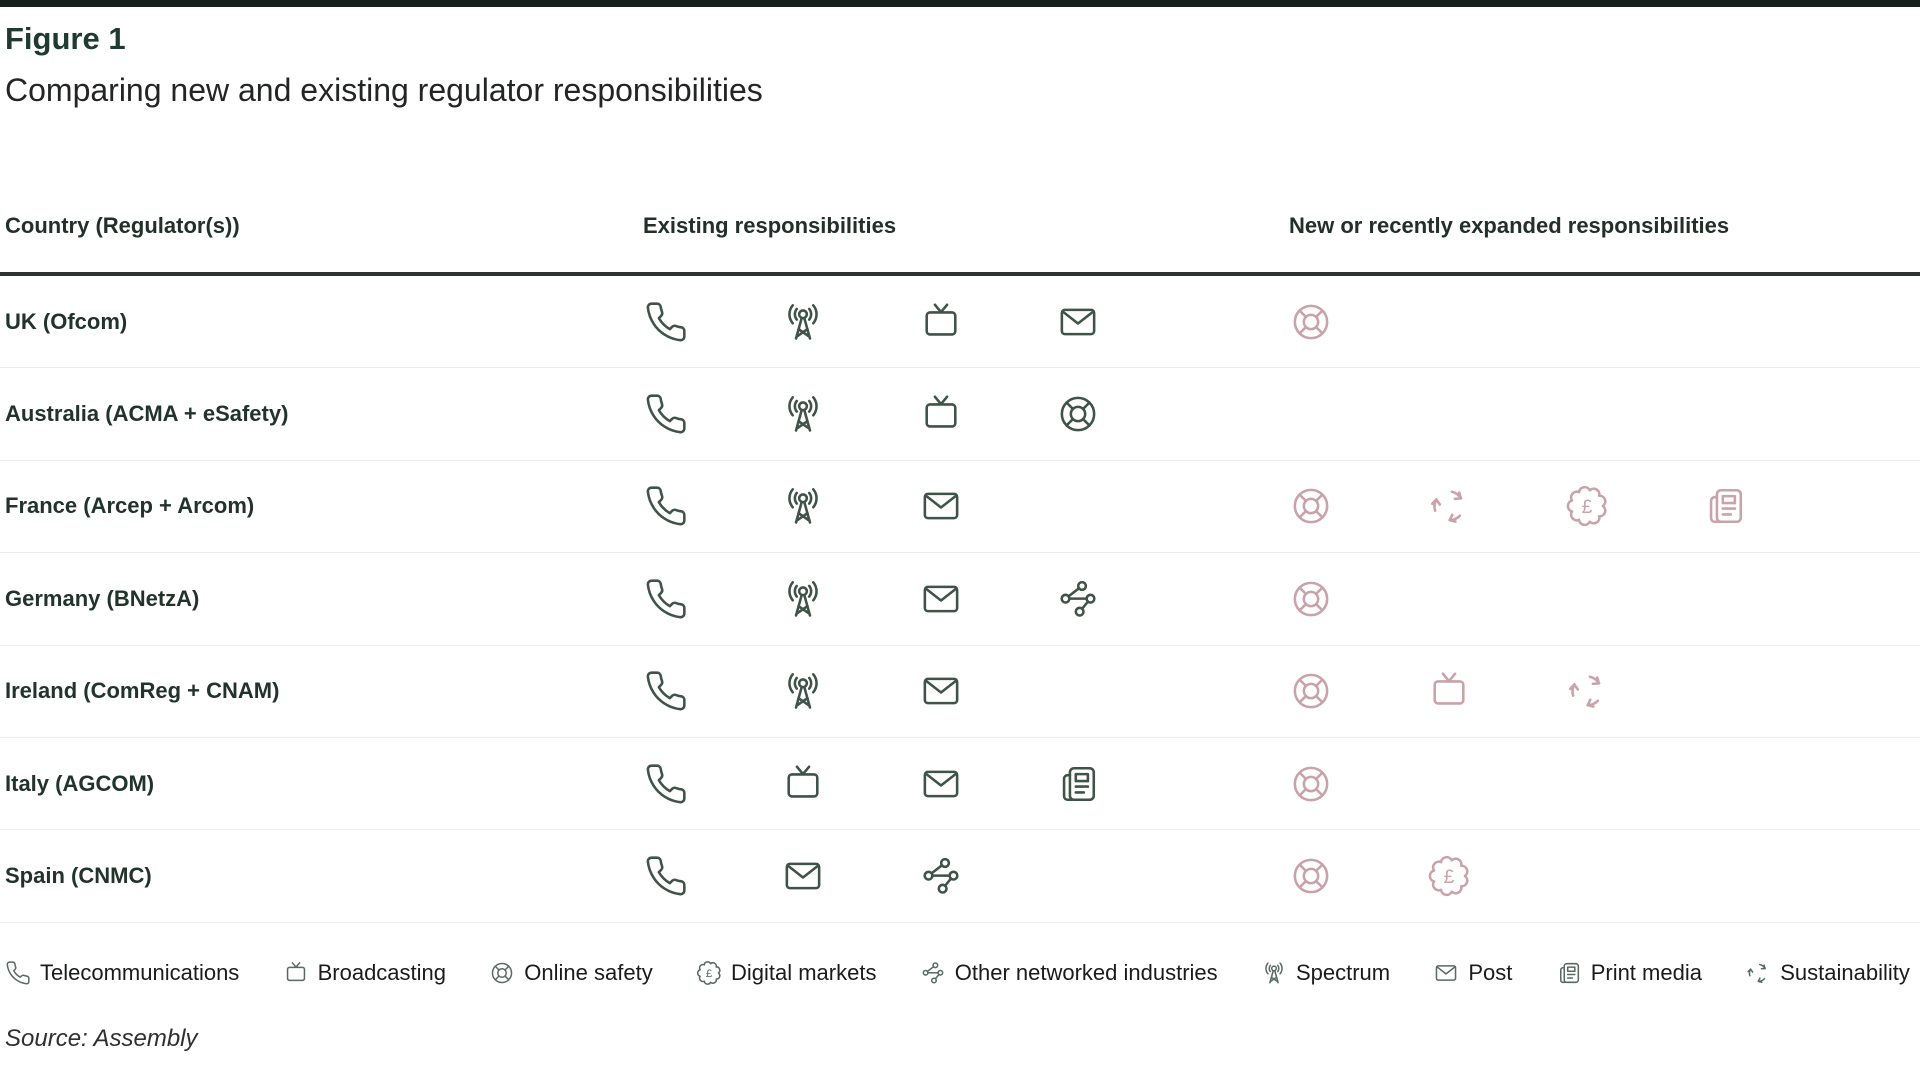 This screenshot has width=1920, height=1080. I want to click on country-label: UK (Ofcom), so click(66, 321).